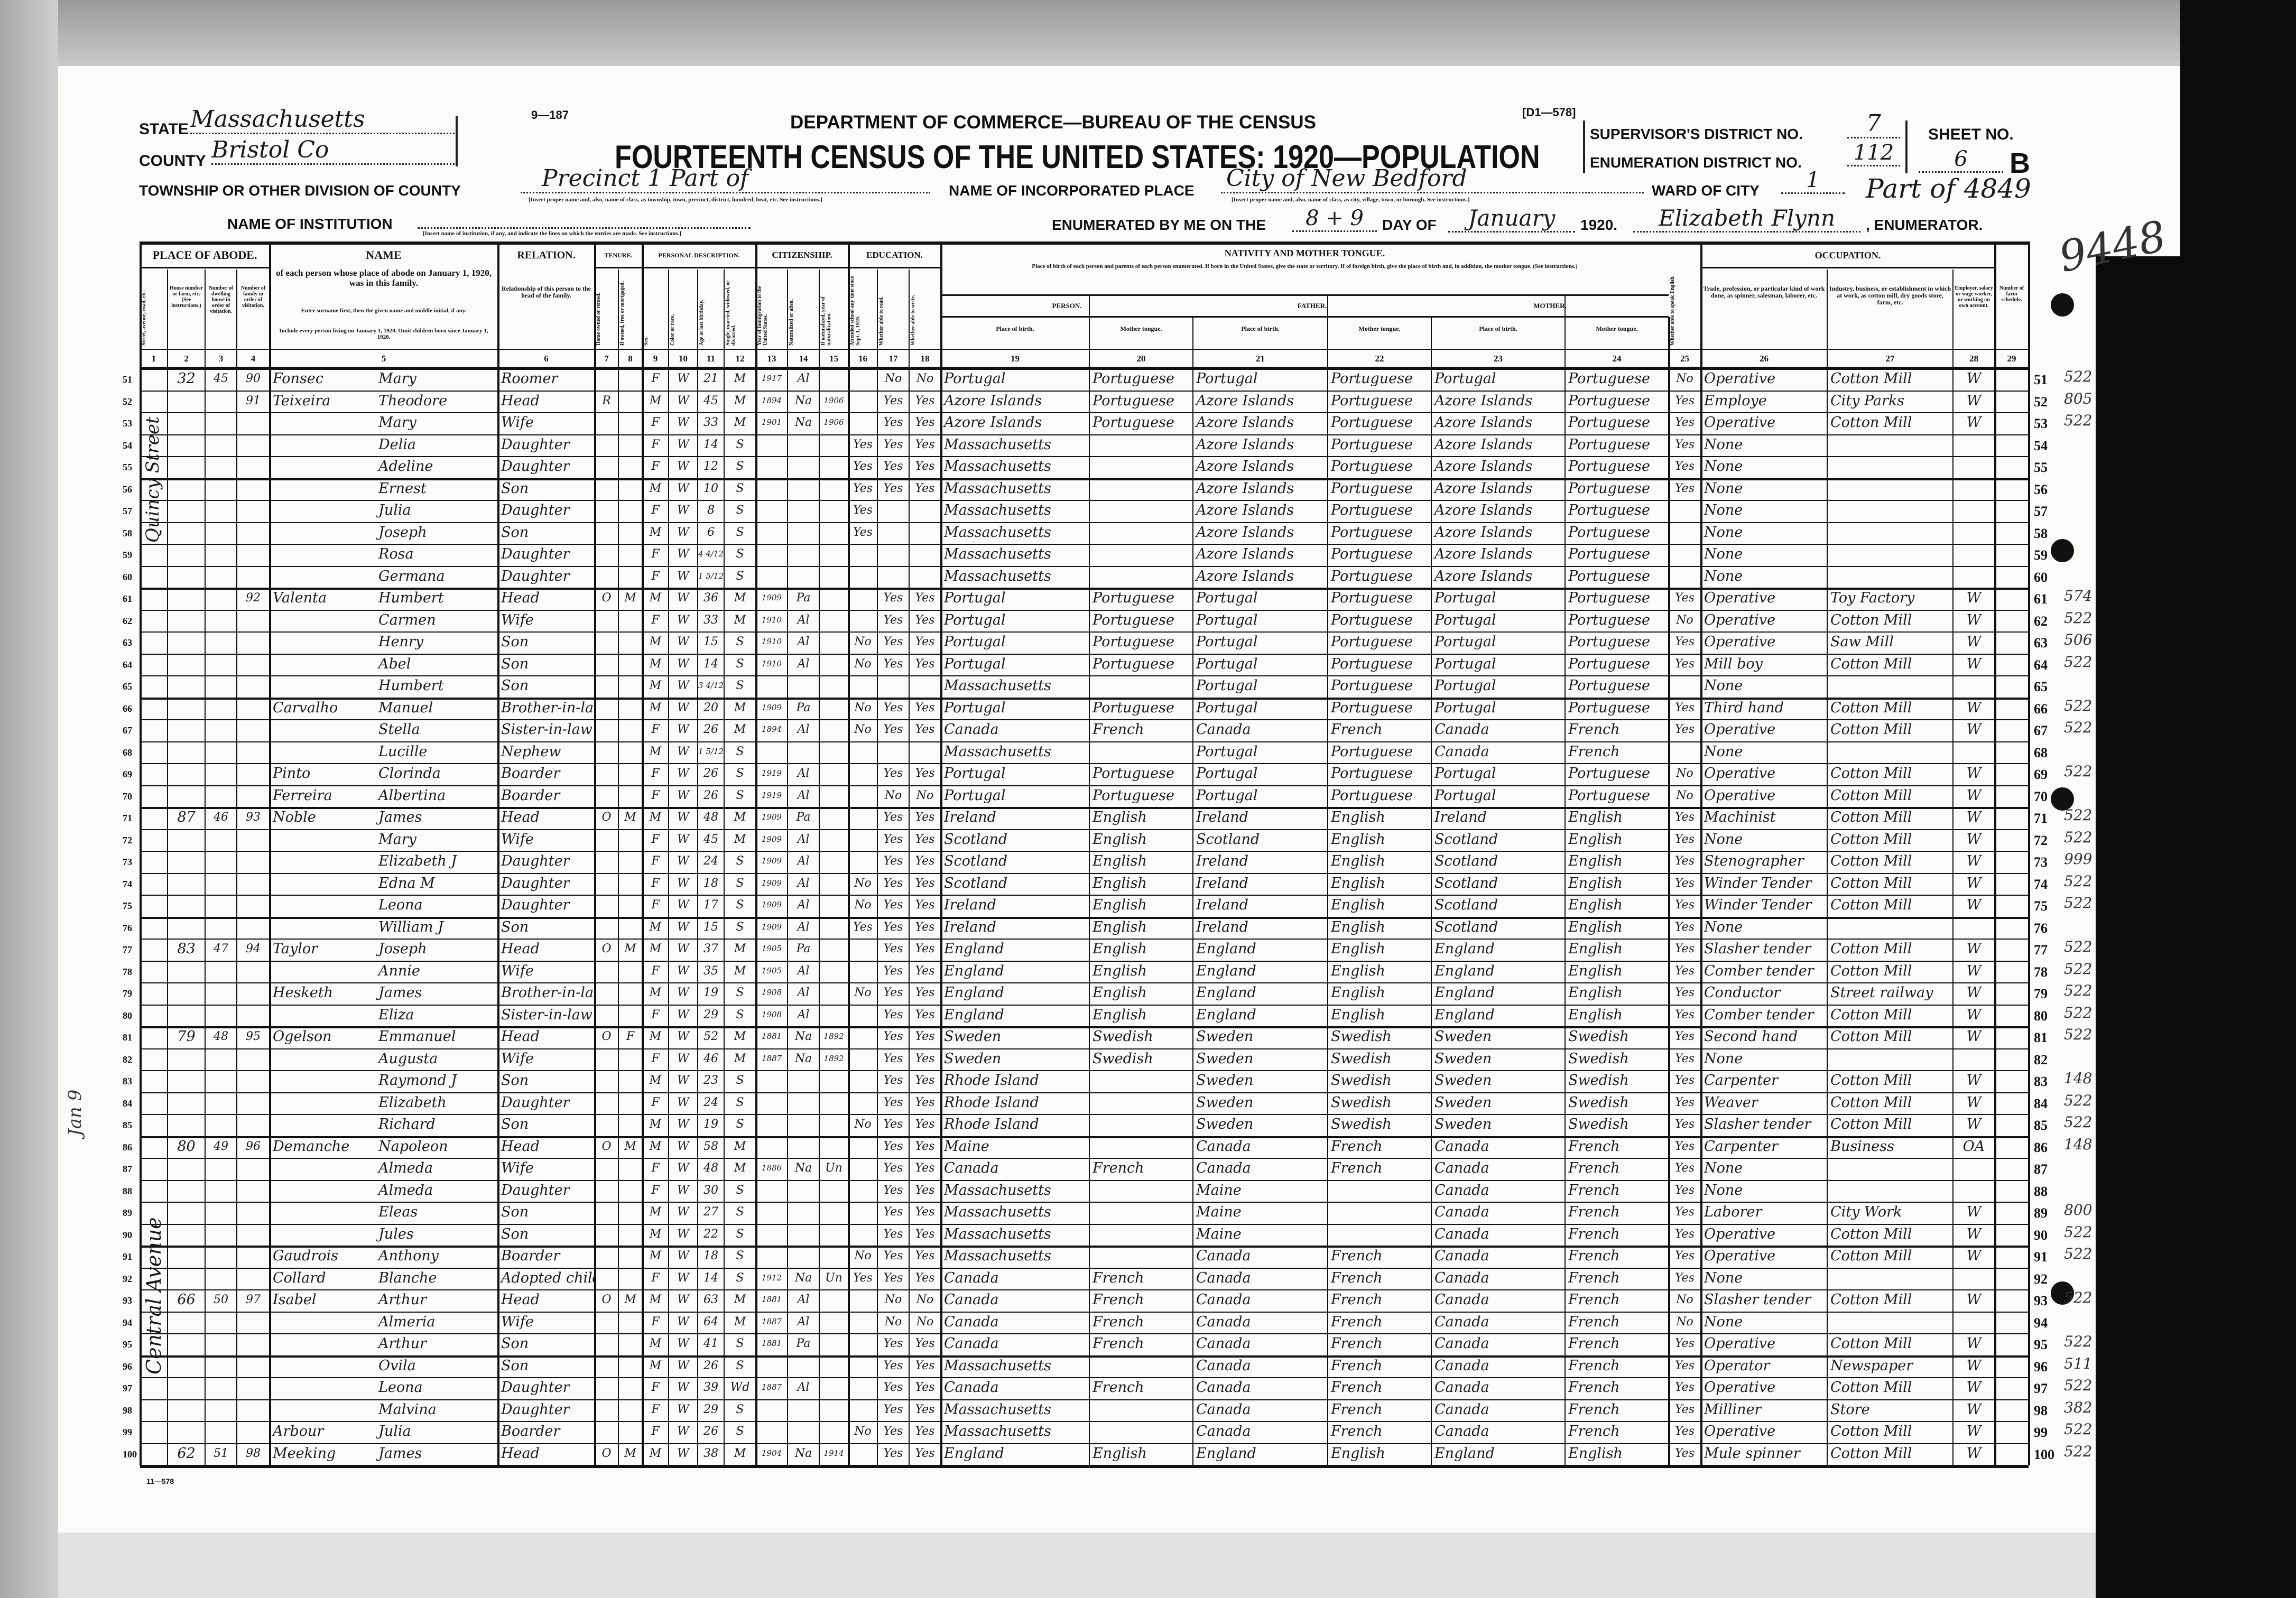 Image resolution: width=2296 pixels, height=1598 pixels. What do you see at coordinates (699, 267) in the screenshot?
I see `group-divider` at bounding box center [699, 267].